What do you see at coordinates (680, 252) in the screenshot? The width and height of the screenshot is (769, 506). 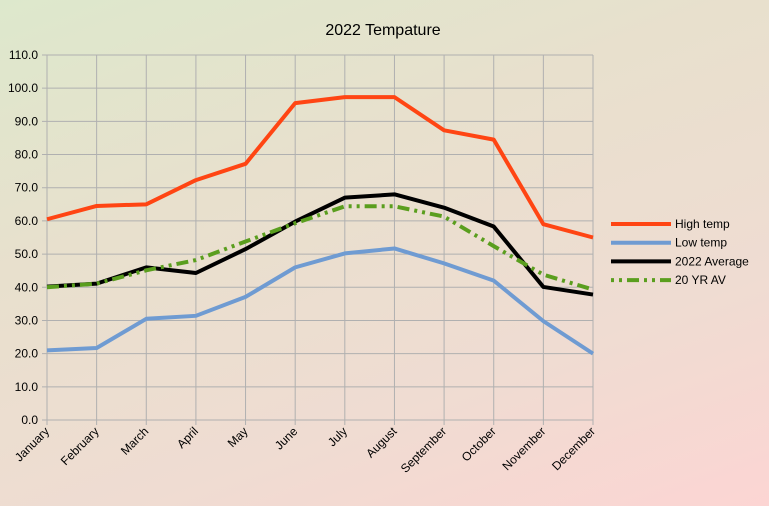 I see `legend: High temp Low temp 2022 Average 20 YR AV` at bounding box center [680, 252].